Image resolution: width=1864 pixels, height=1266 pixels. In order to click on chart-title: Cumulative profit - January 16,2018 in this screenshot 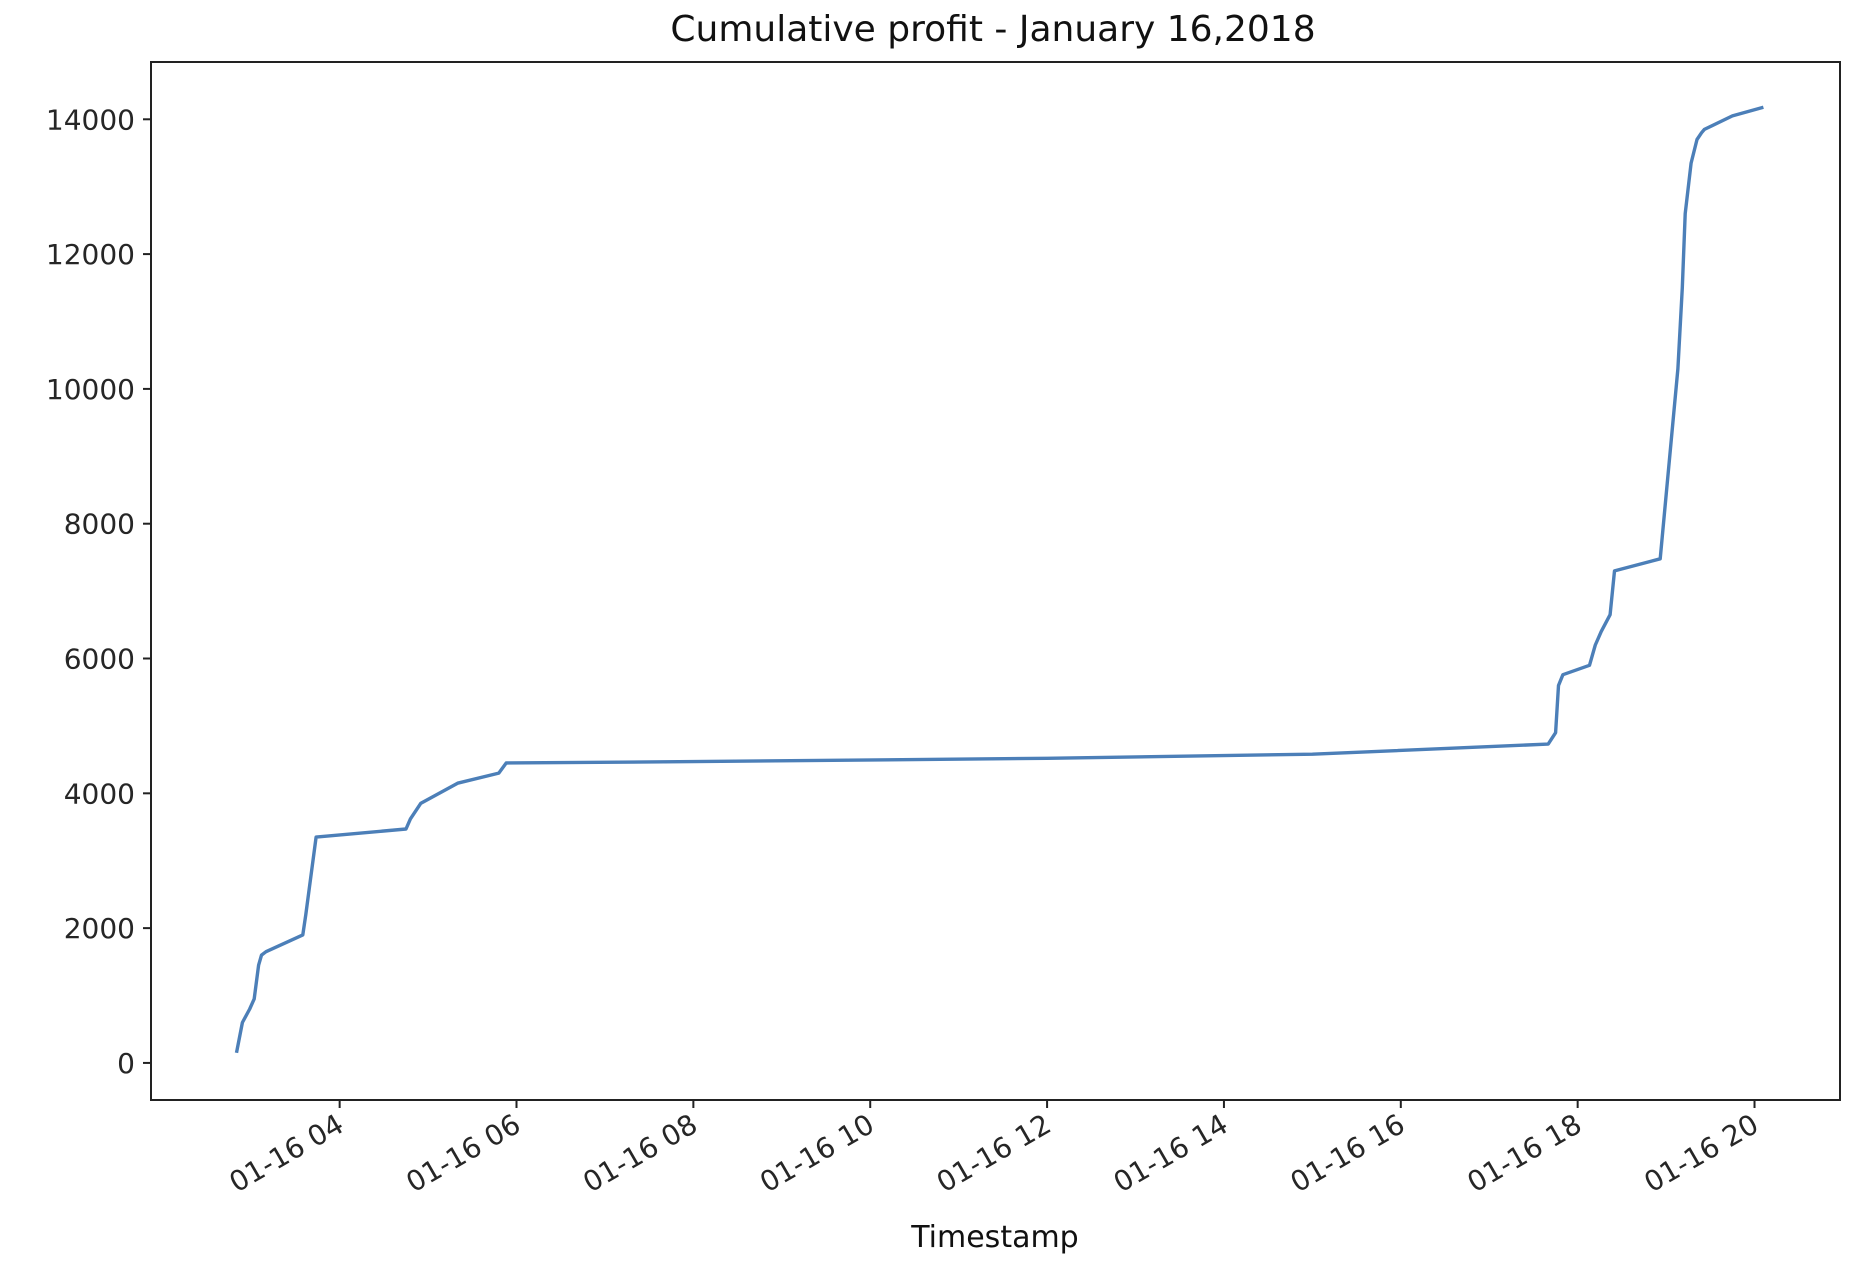, I will do `click(992, 29)`.